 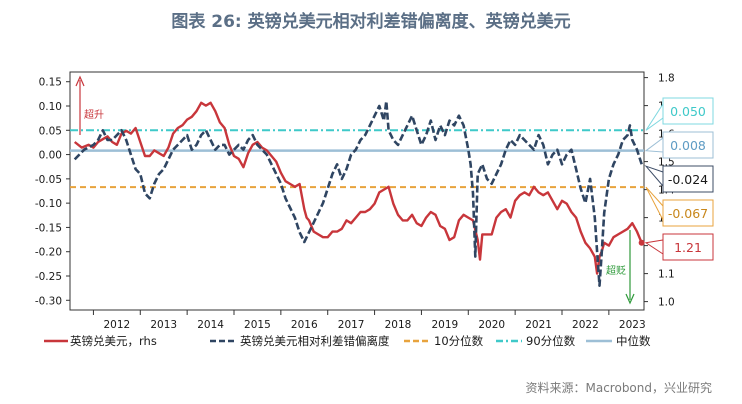 What do you see at coordinates (116, 325) in the screenshot?
I see `x-tick-label: 2012` at bounding box center [116, 325].